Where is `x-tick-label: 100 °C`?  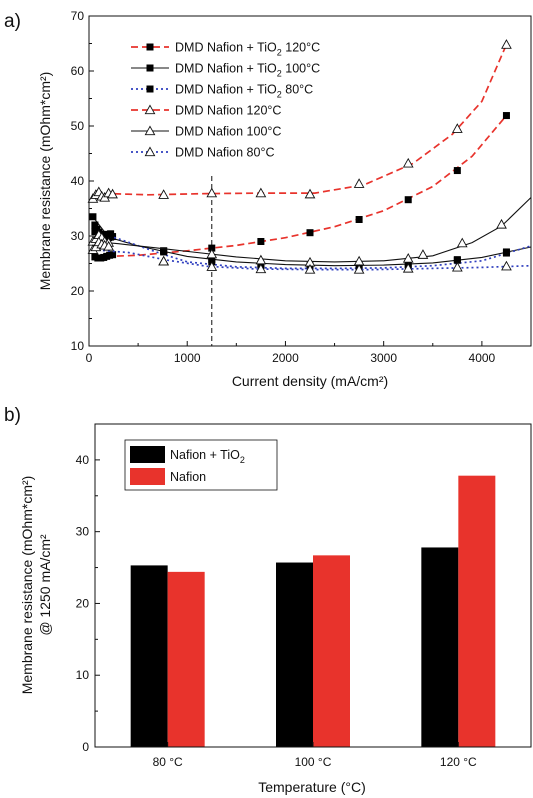 x-tick-label: 100 °C is located at coordinates (313, 762).